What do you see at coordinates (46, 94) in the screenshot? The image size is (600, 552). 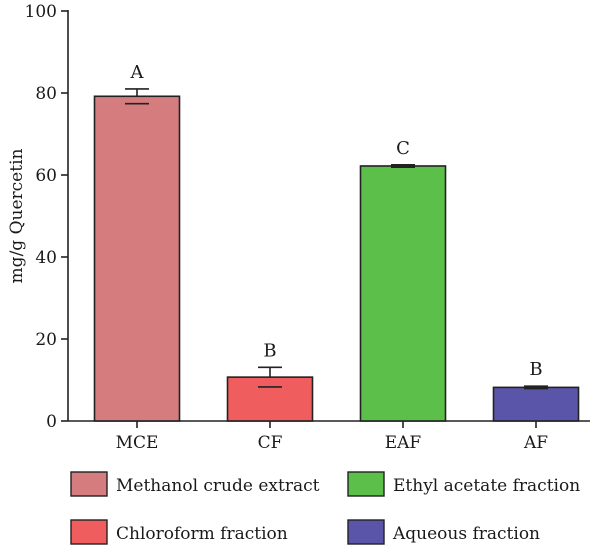 I see `y-tick-label: 80` at bounding box center [46, 94].